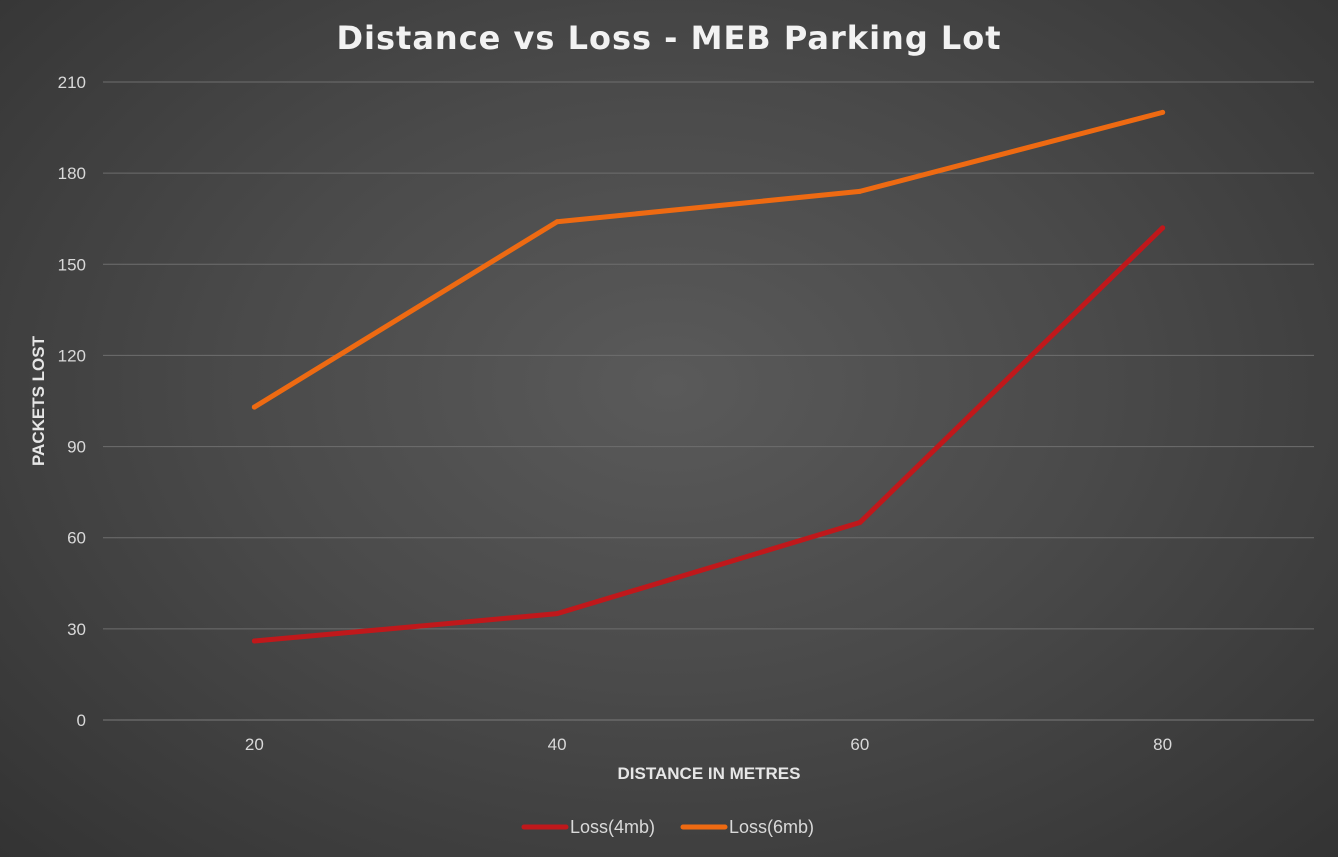  Describe the element at coordinates (76, 538) in the screenshot. I see `y-tick-label: 60` at that location.